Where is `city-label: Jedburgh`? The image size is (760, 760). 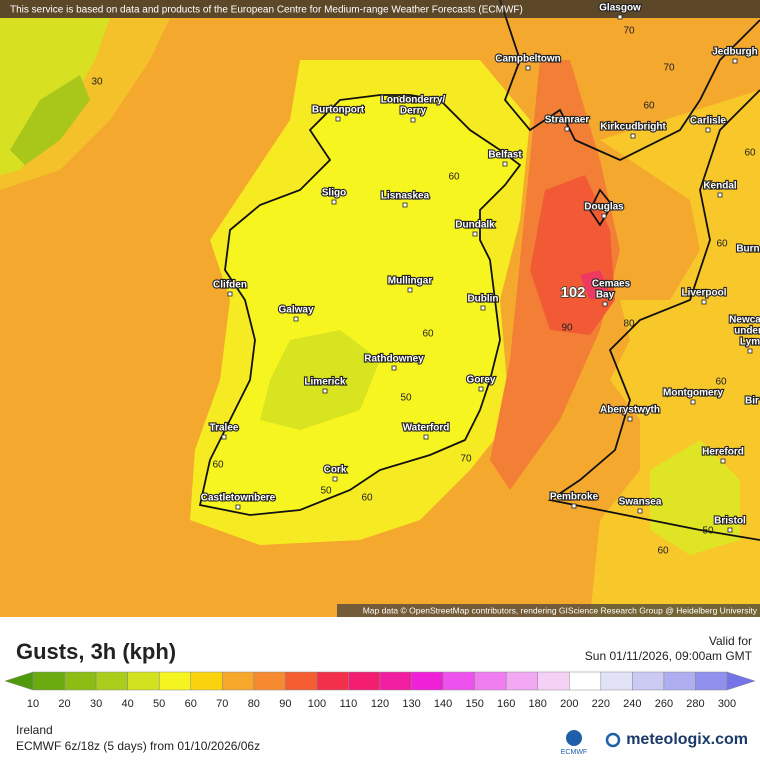
city-label: Jedburgh is located at coordinates (735, 52).